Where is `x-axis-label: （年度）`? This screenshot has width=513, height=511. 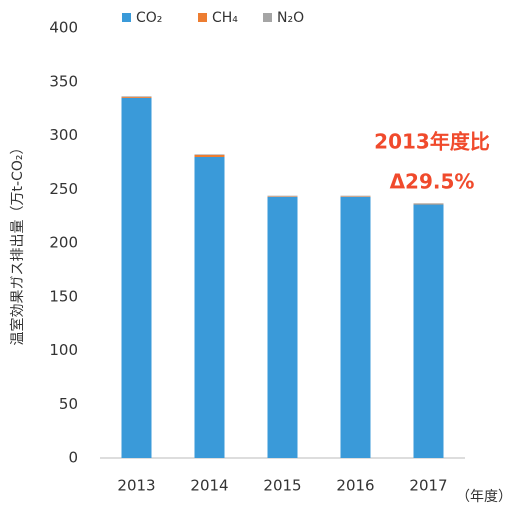 x-axis-label: （年度） is located at coordinates (484, 497).